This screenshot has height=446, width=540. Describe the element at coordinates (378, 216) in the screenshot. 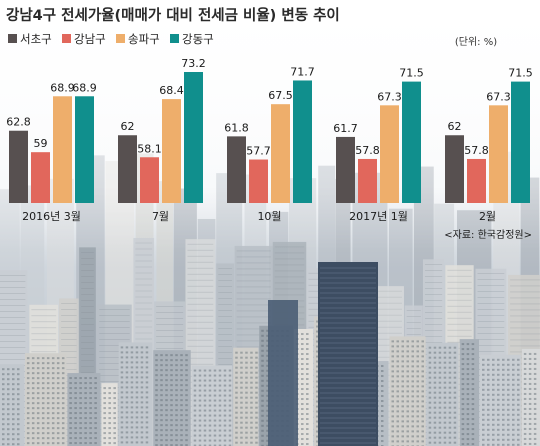

I see `category-label-4: 2017년 1월` at that location.